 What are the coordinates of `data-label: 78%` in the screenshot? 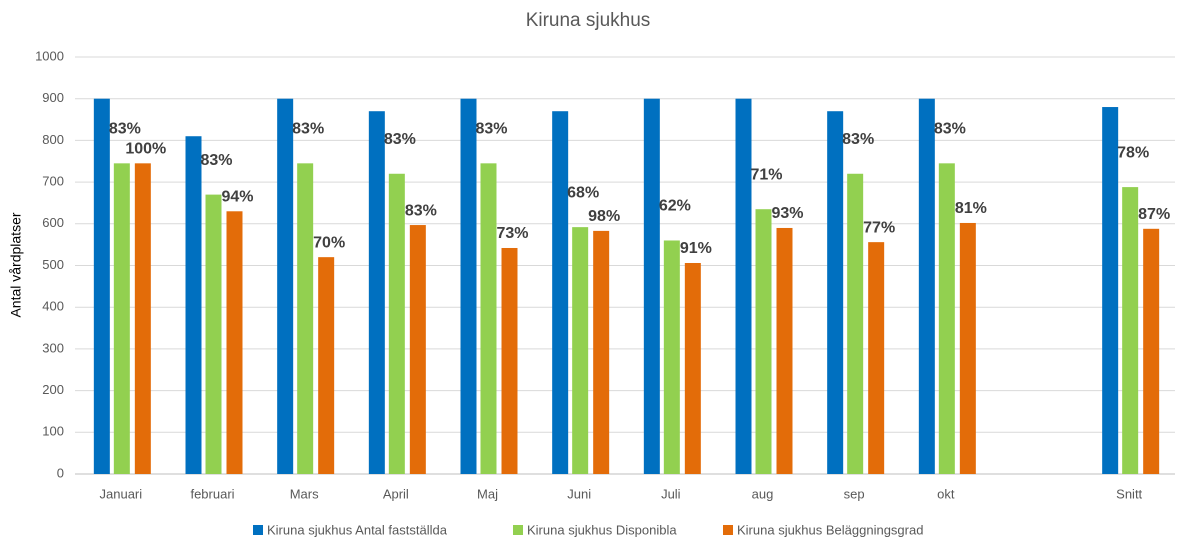 It's located at (1133, 152).